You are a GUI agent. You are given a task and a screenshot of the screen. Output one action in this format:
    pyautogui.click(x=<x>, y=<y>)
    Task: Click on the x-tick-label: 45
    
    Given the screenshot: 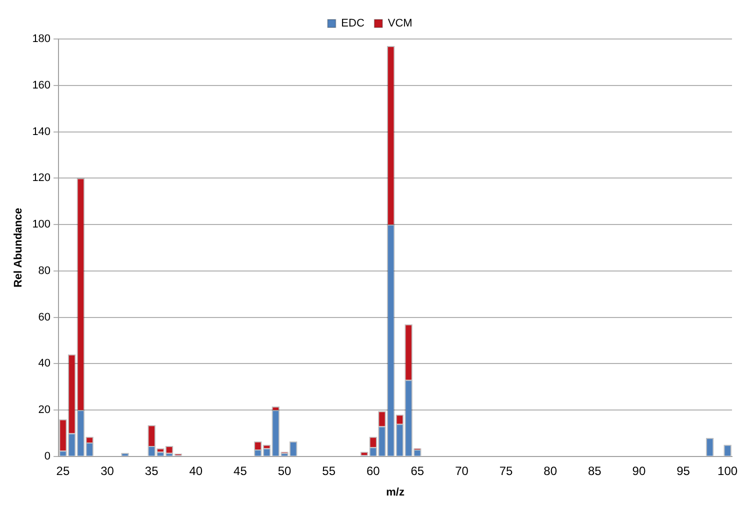 What is the action you would take?
    pyautogui.click(x=241, y=471)
    